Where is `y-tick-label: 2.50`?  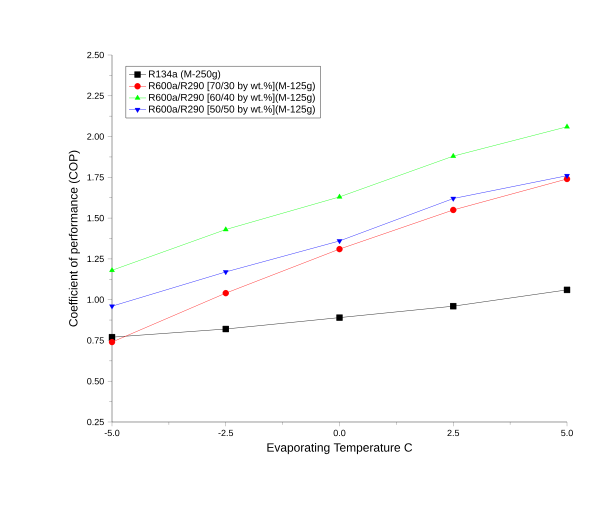
y-tick-label: 2.50 is located at coordinates (95, 55).